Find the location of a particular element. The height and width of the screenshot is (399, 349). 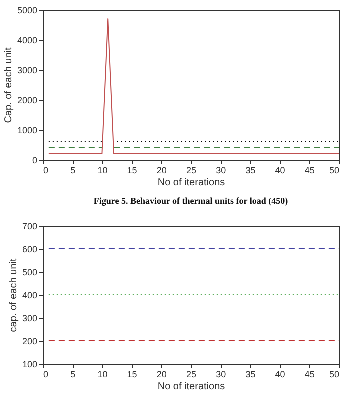

y-axis-title: Cap. of each unit is located at coordinates (8, 85).